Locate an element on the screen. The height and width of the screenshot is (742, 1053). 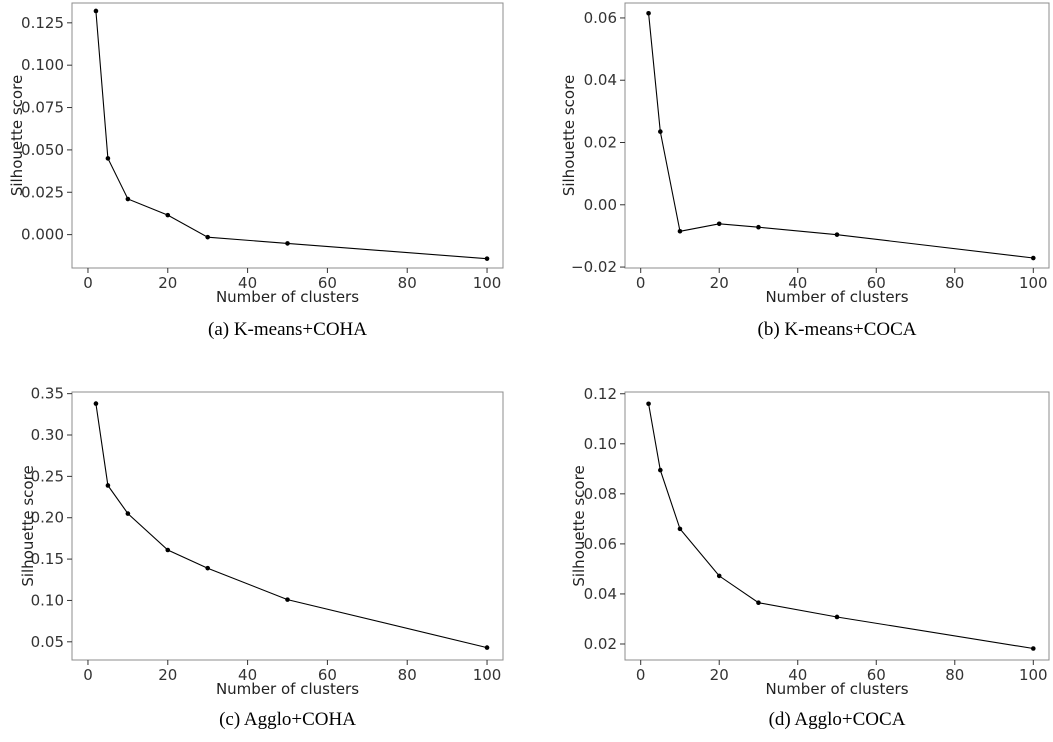
y-tick-label: 0.075 is located at coordinates (42, 108).